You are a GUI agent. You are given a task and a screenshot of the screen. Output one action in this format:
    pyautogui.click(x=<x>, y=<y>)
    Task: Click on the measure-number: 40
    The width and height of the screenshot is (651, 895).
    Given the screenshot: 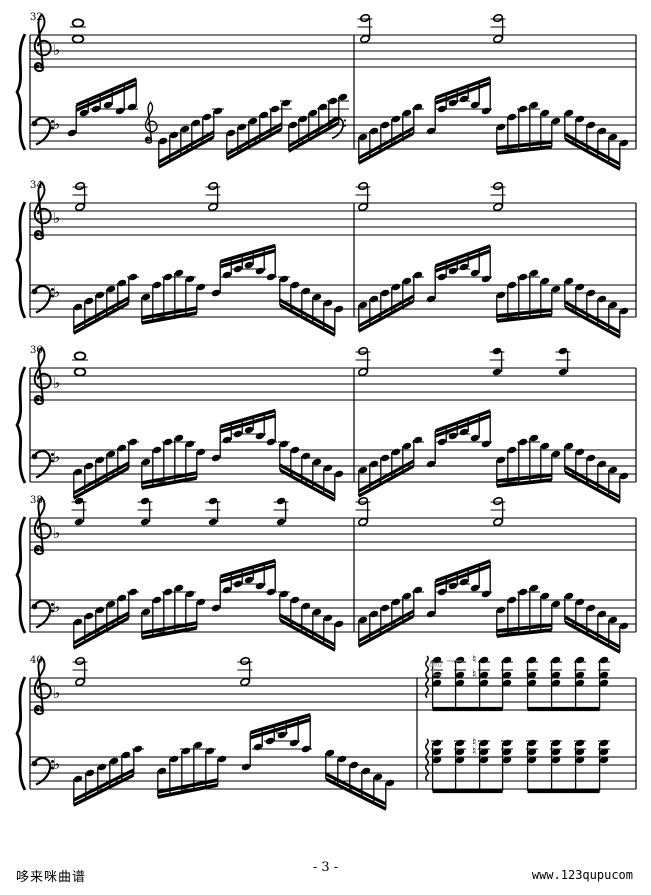 What is the action you would take?
    pyautogui.click(x=36, y=660)
    